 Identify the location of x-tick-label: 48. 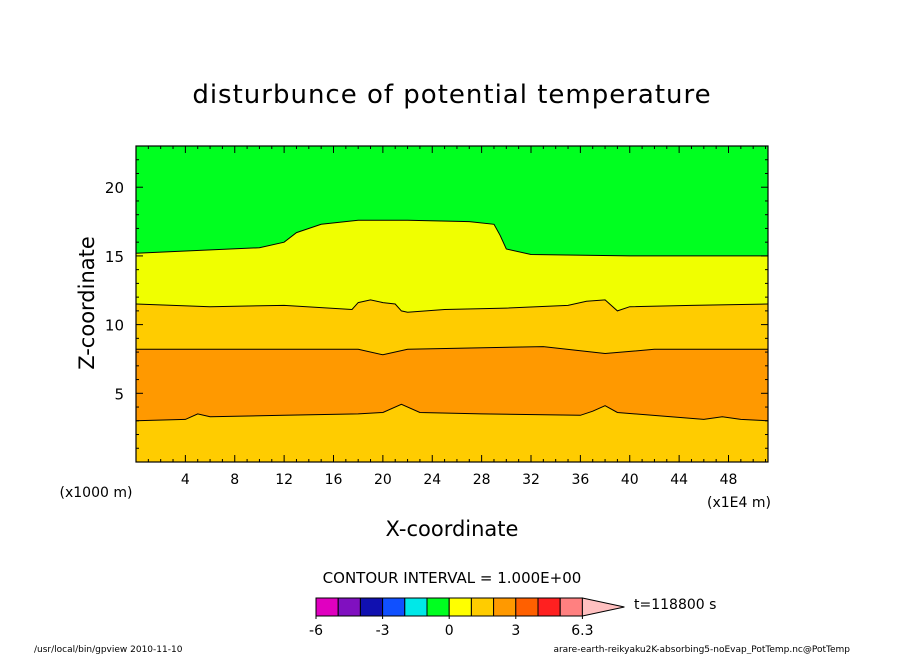
(729, 480).